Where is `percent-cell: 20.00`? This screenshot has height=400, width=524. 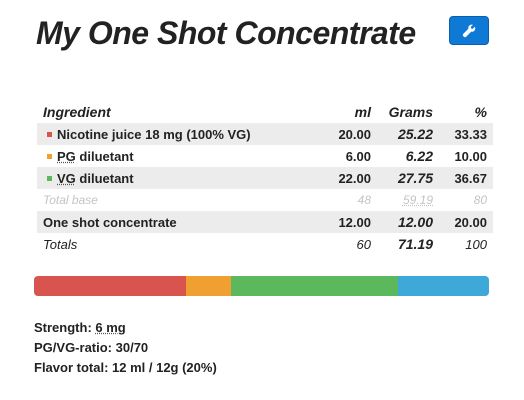
percent-cell: 20.00 is located at coordinates (466, 222).